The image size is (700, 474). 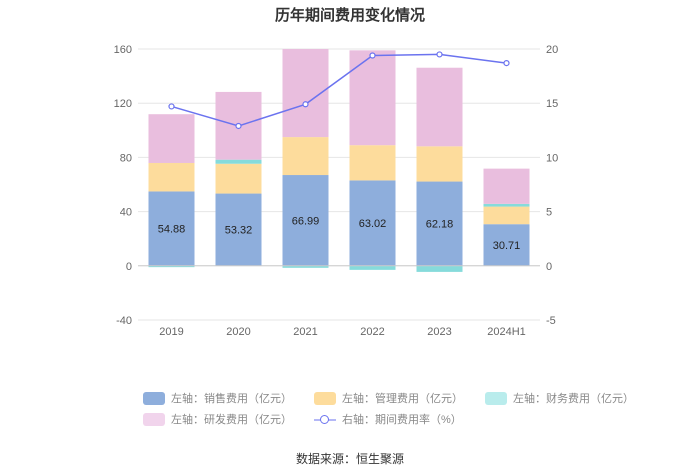 I want to click on y-right-tick-label: -5, so click(x=551, y=321).